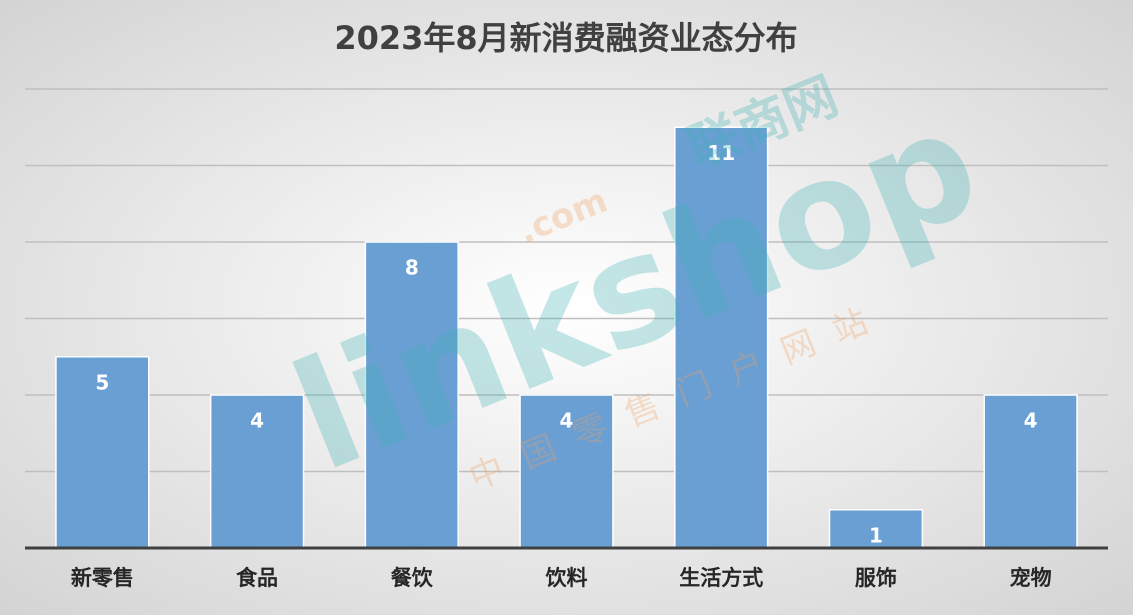  What do you see at coordinates (102, 382) in the screenshot?
I see `value-label: 5` at bounding box center [102, 382].